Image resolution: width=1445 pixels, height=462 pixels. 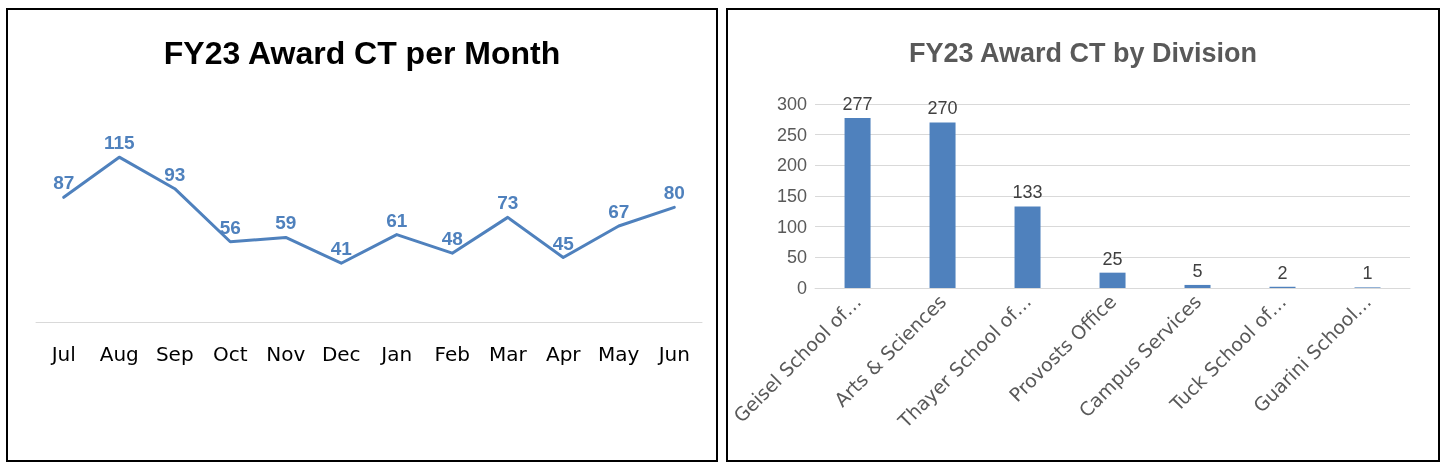 What do you see at coordinates (857, 104) in the screenshot?
I see `data-label: 277` at bounding box center [857, 104].